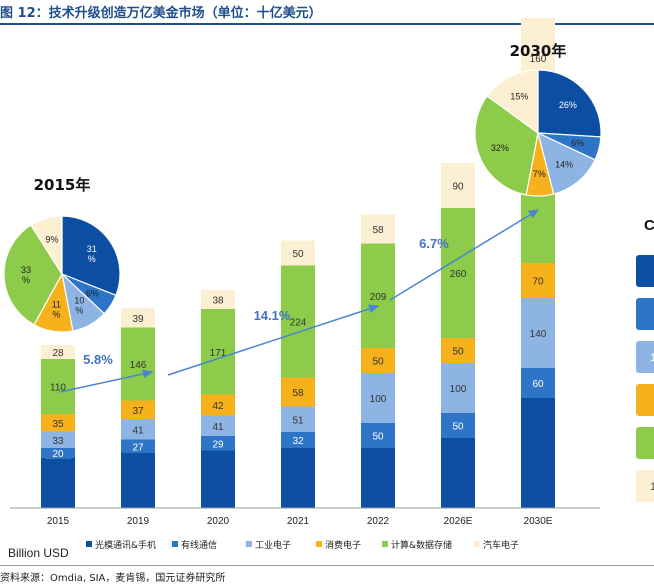  I want to click on pie-slice-label: 10%, so click(79, 306).